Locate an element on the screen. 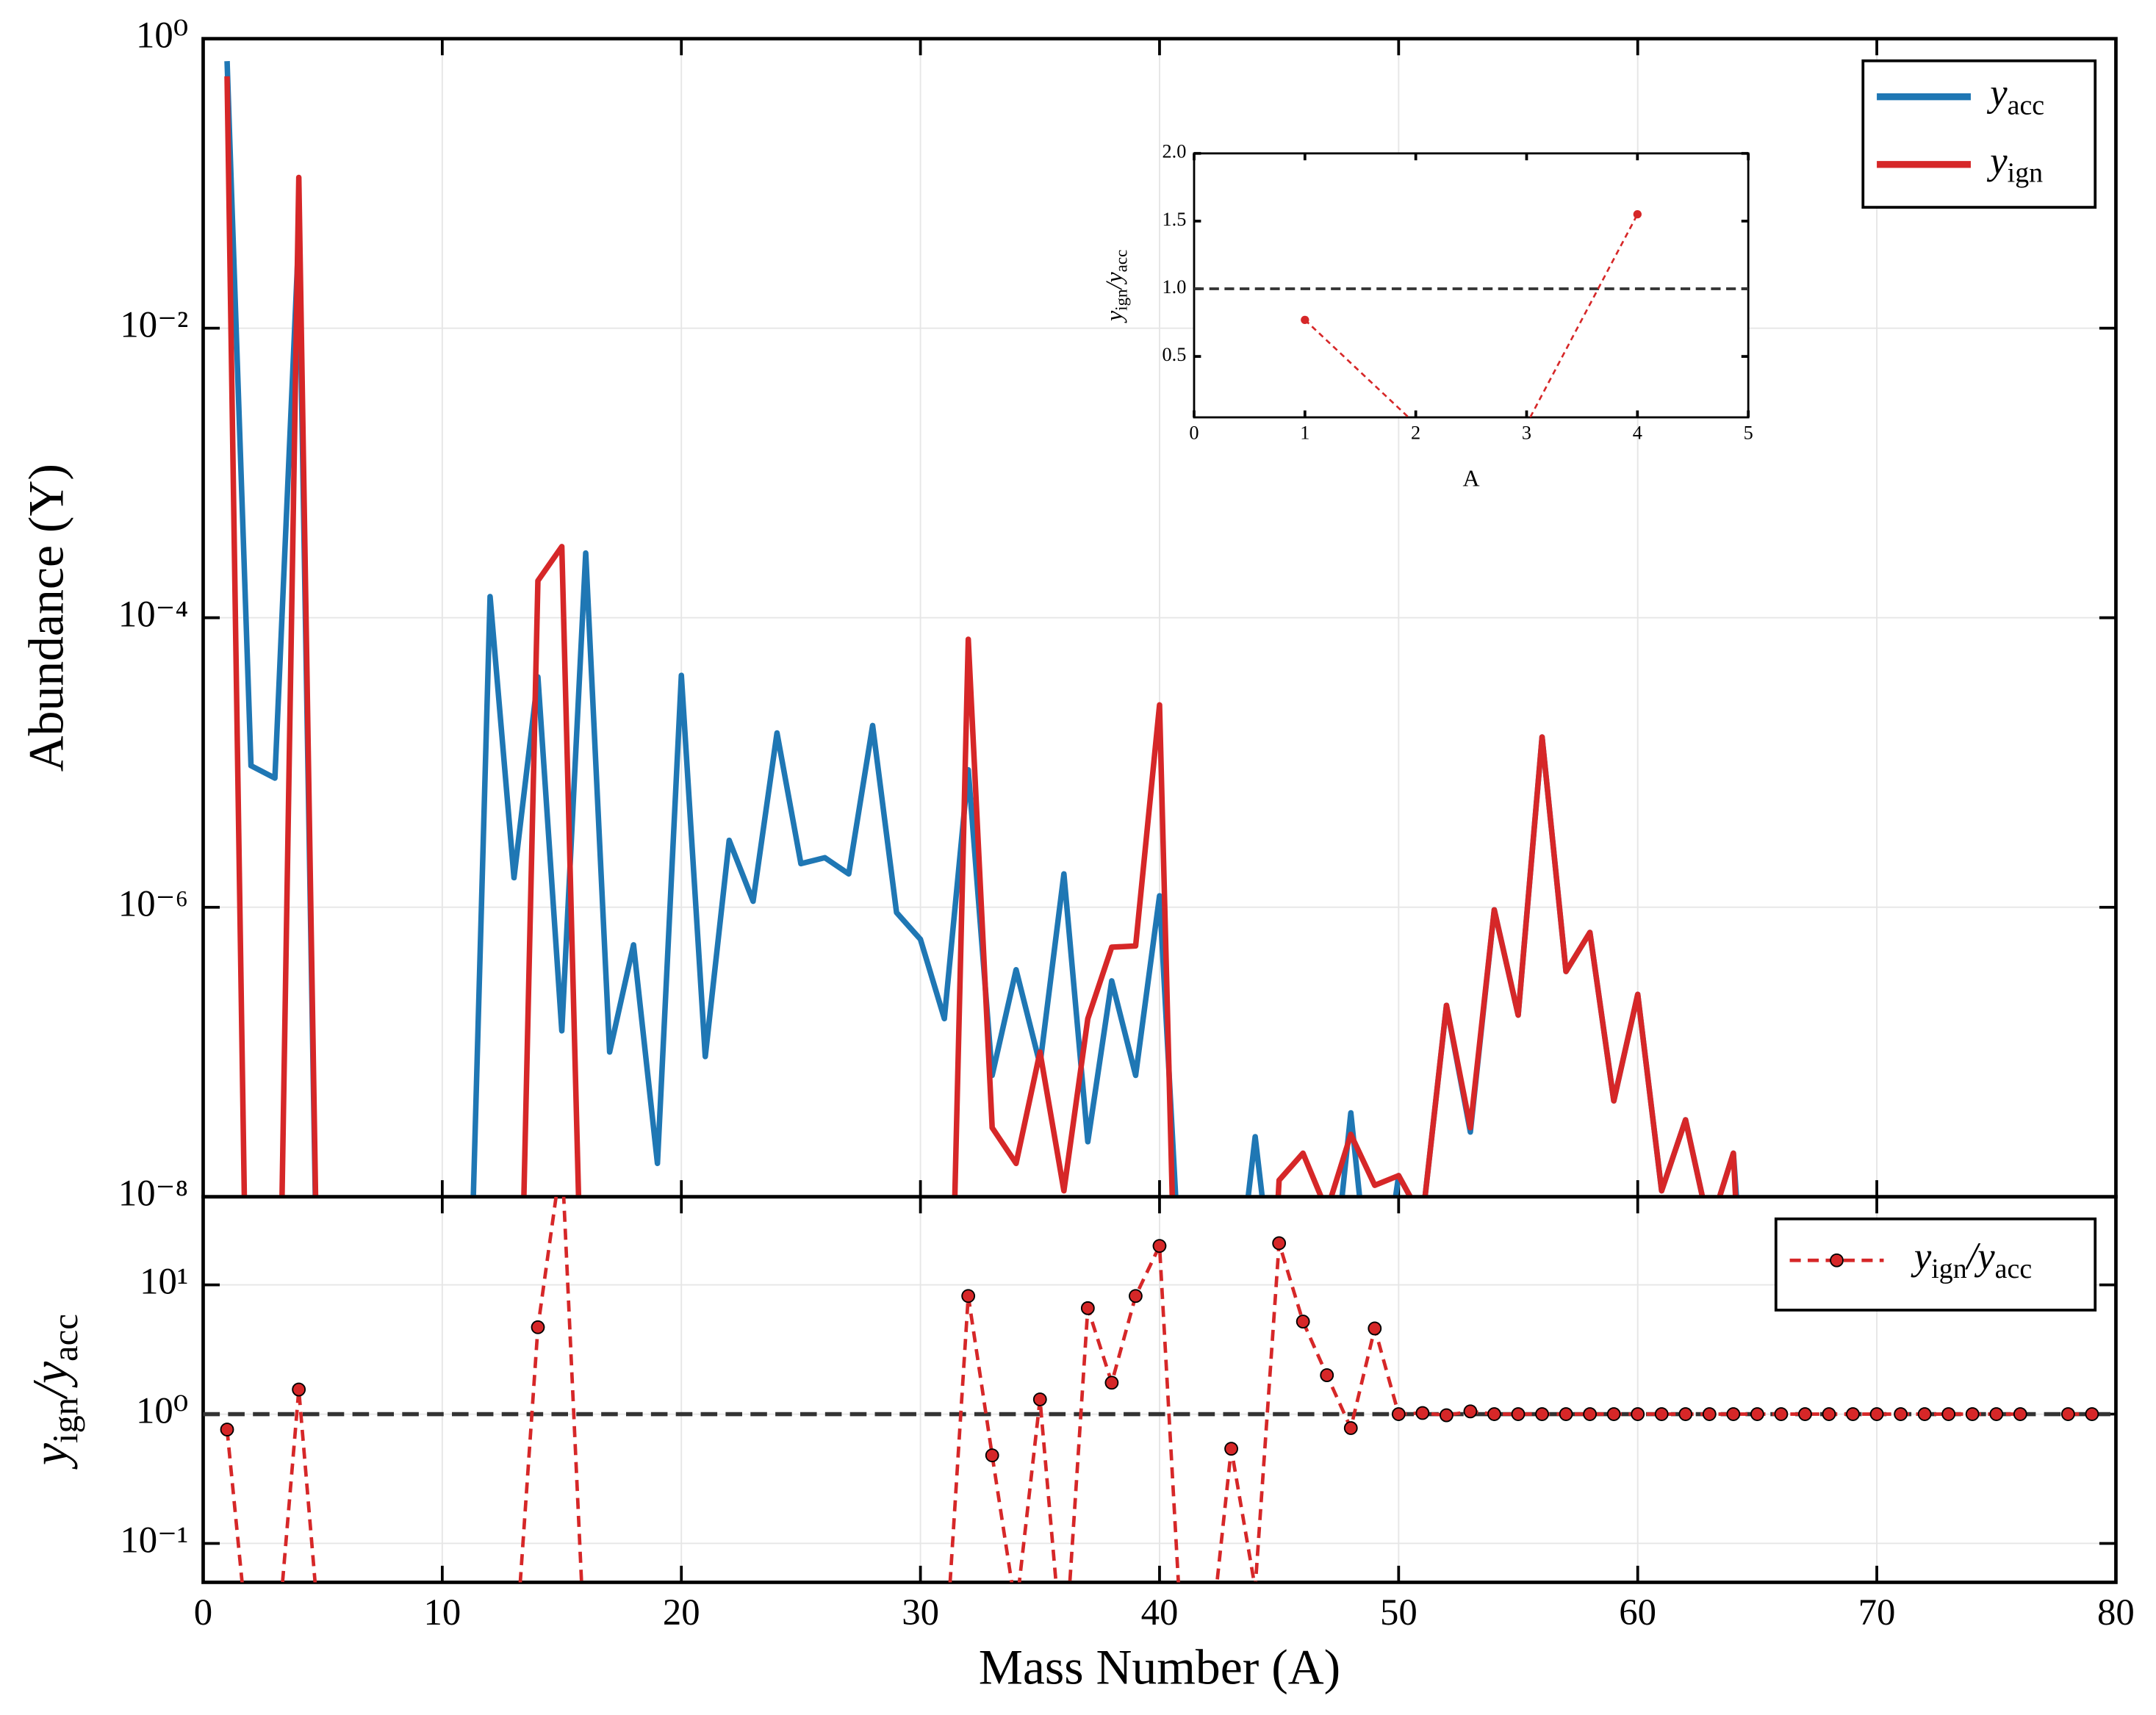  legend-label: yacc is located at coordinates (2015, 96).